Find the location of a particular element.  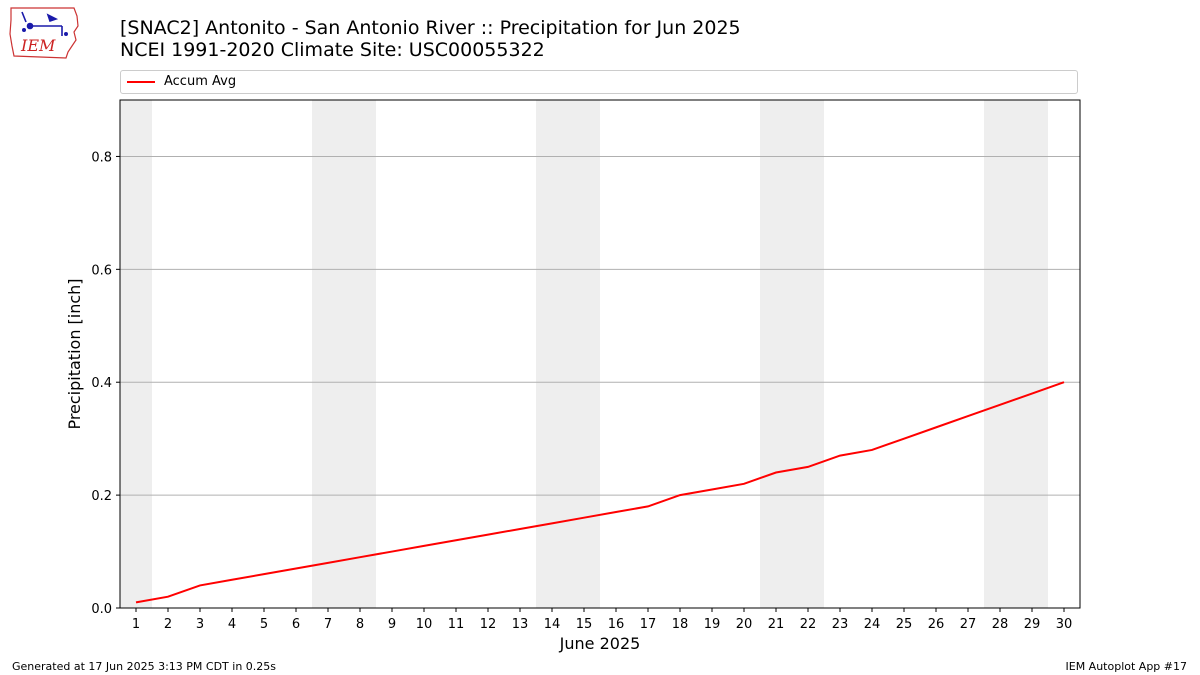

x-tick-label-12: 12 is located at coordinates (488, 624).